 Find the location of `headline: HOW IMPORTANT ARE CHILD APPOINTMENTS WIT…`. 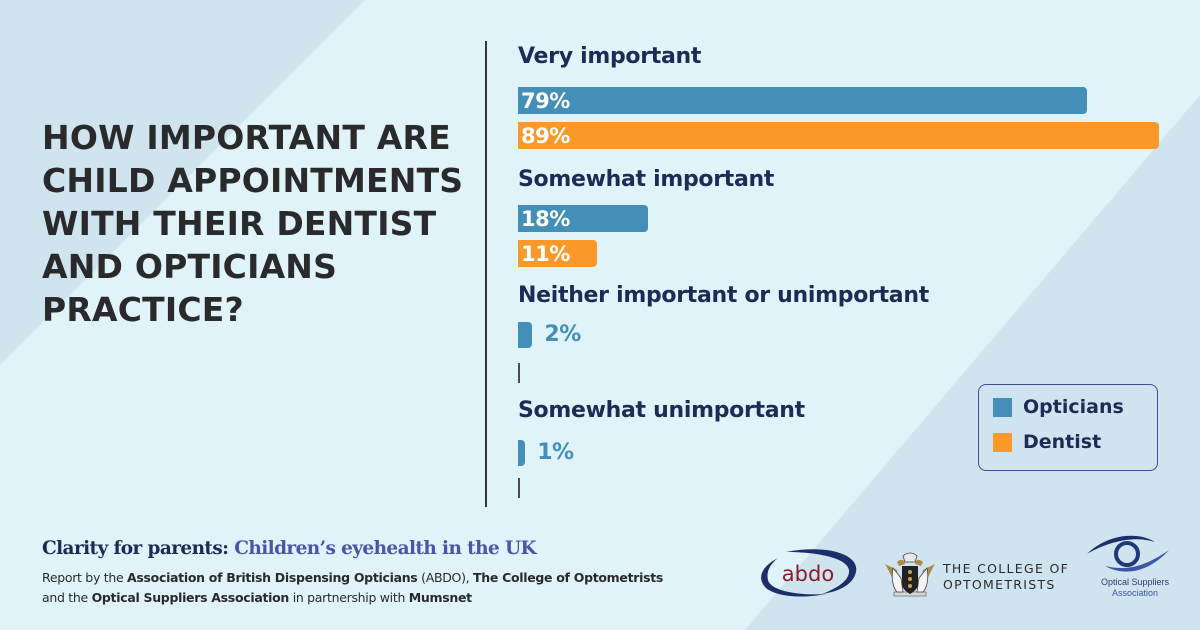

headline: HOW IMPORTANT ARE CHILD APPOINTMENTS WIT… is located at coordinates (253, 223).